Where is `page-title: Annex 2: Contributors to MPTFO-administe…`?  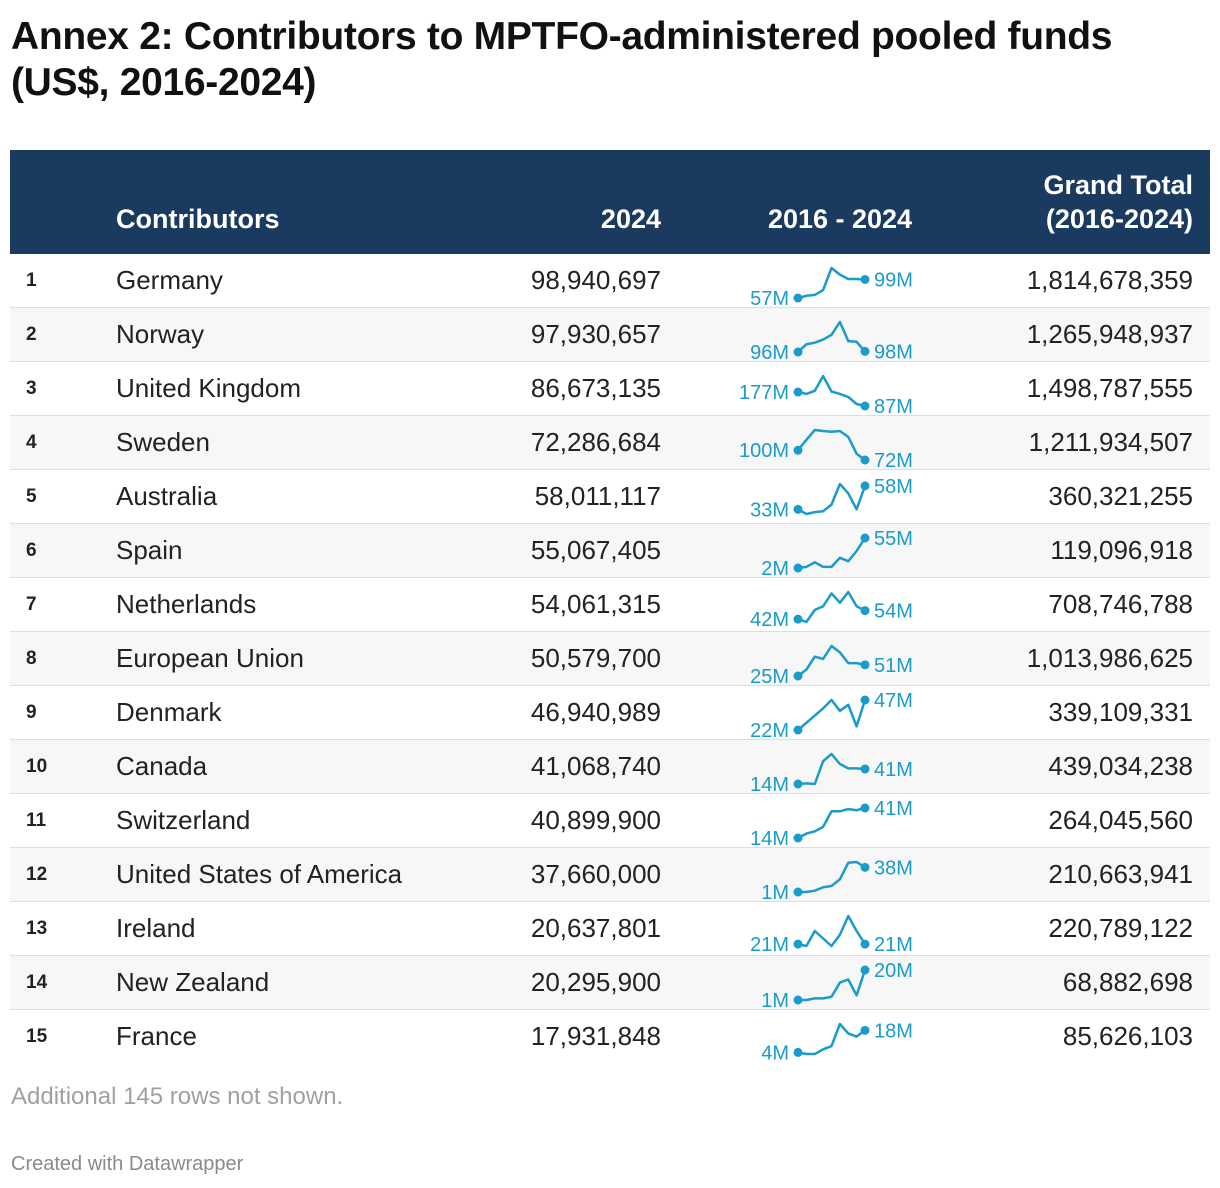
page-title: Annex 2: Contributors to MPTFO-administe… is located at coordinates (562, 59).